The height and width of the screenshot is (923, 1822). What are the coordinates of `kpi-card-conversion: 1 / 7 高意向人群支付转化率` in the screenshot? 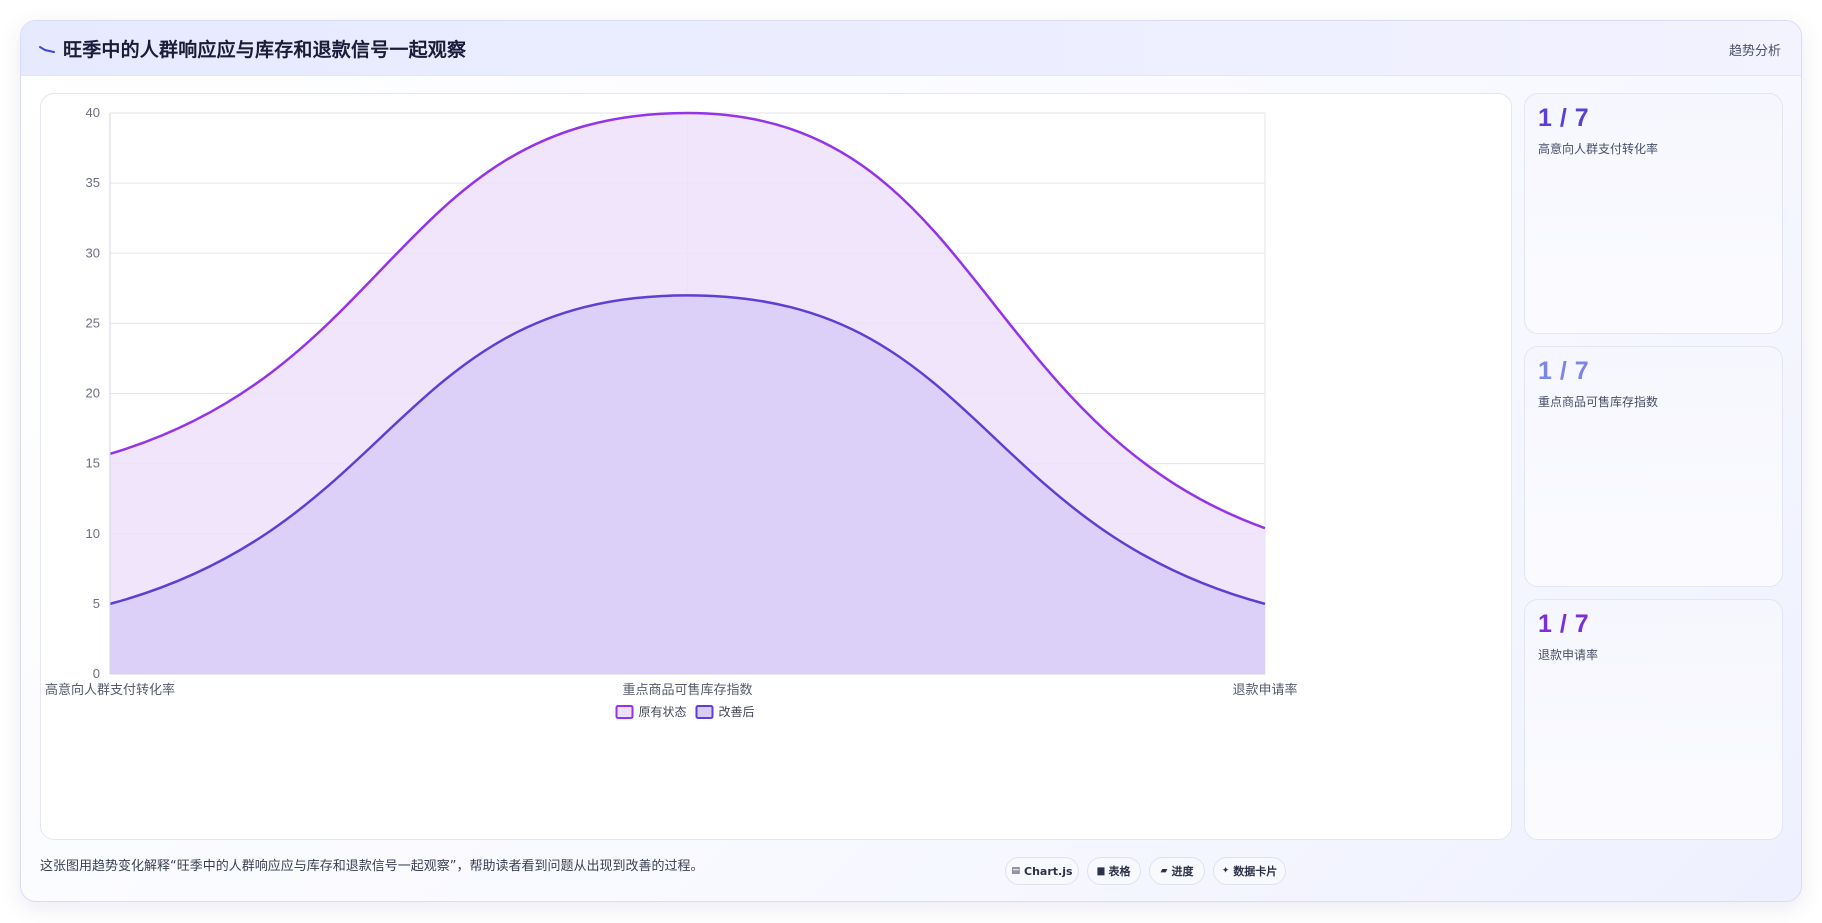 It's located at (1653, 213).